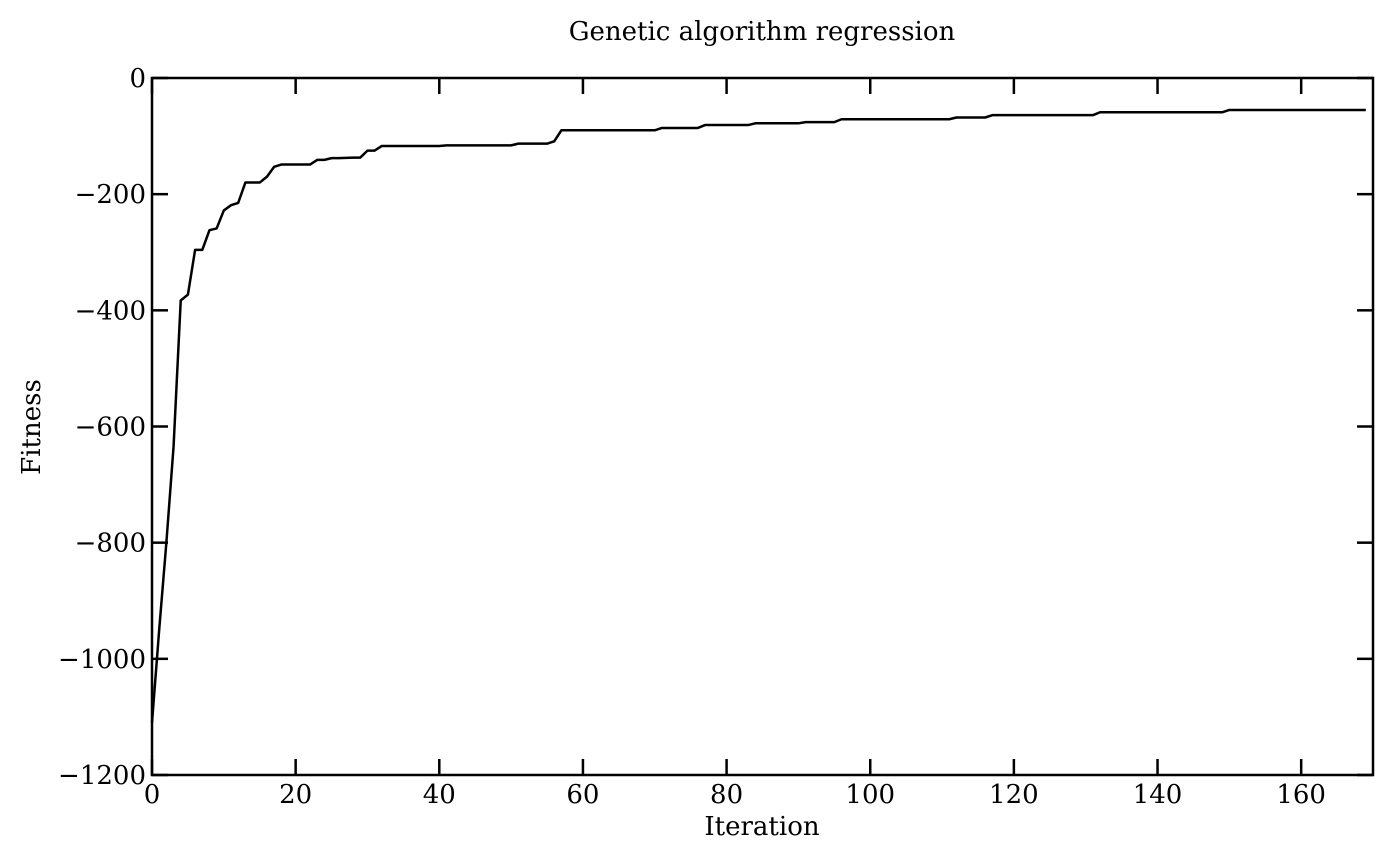  Describe the element at coordinates (1158, 795) in the screenshot. I see `x-tick-label: 140` at that location.